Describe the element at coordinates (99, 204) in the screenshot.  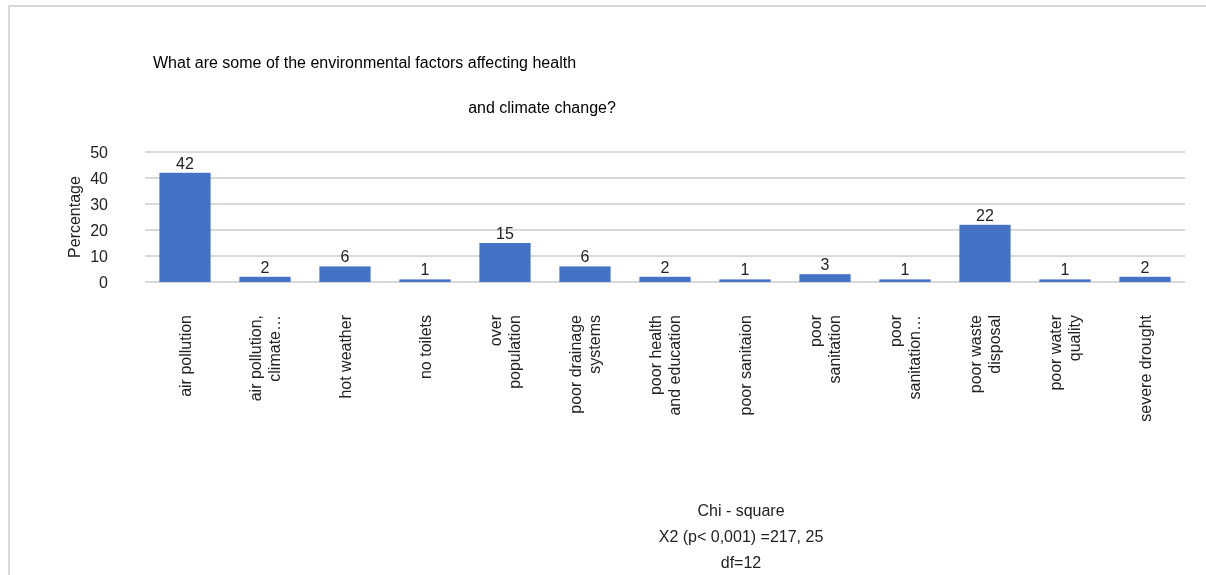
I see `y-tick-label: 30` at that location.